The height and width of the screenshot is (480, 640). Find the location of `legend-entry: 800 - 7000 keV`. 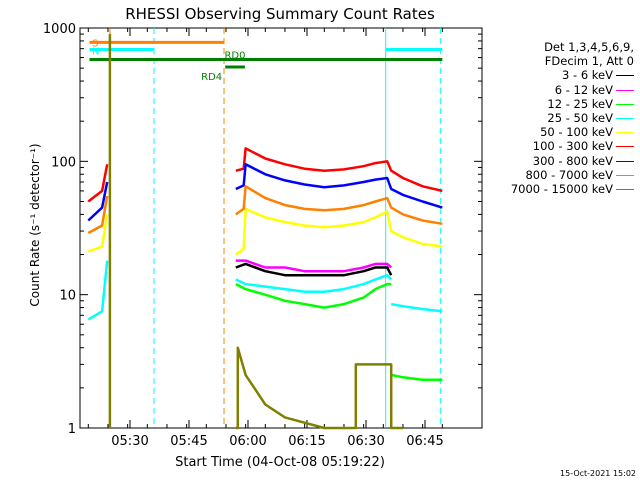

legend-entry: 800 - 7000 keV is located at coordinates (560, 175).